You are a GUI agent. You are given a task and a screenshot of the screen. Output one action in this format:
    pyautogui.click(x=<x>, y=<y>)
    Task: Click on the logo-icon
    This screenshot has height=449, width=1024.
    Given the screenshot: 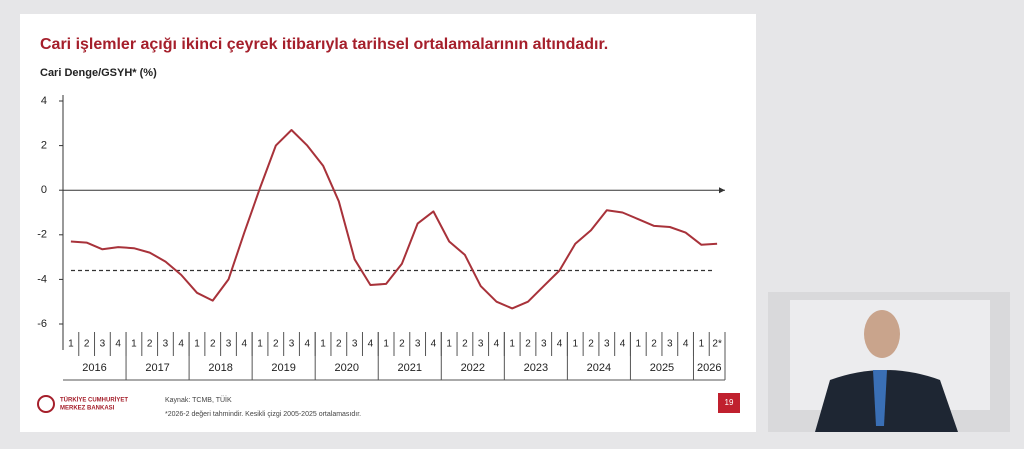 What is the action you would take?
    pyautogui.click(x=46, y=404)
    